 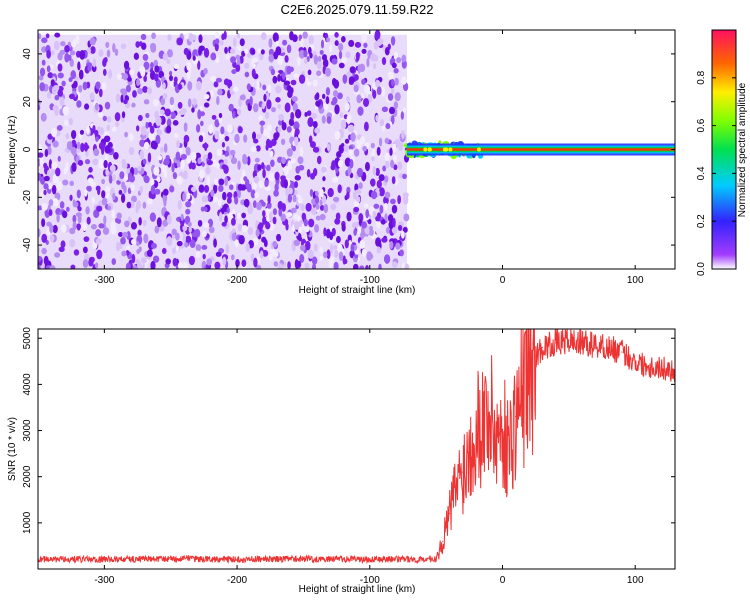 I want to click on heatmap-y-tick-label: 20, so click(x=27, y=102).